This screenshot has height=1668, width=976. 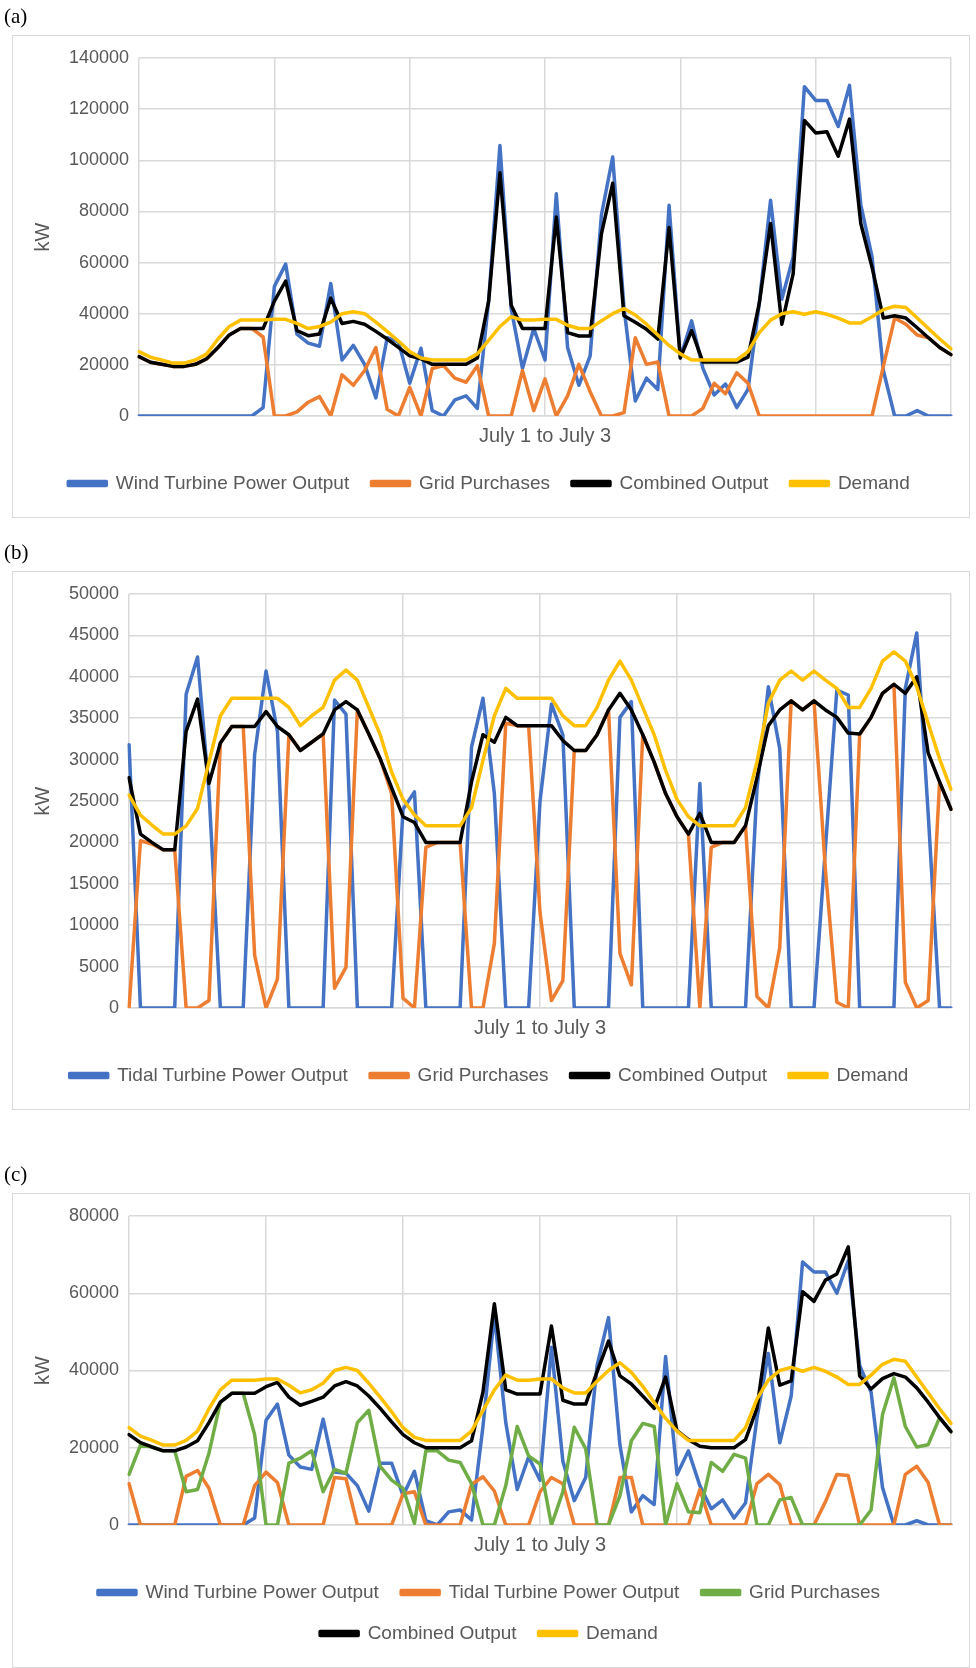 What do you see at coordinates (94, 758) in the screenshot?
I see `y-tick-label: 30000` at bounding box center [94, 758].